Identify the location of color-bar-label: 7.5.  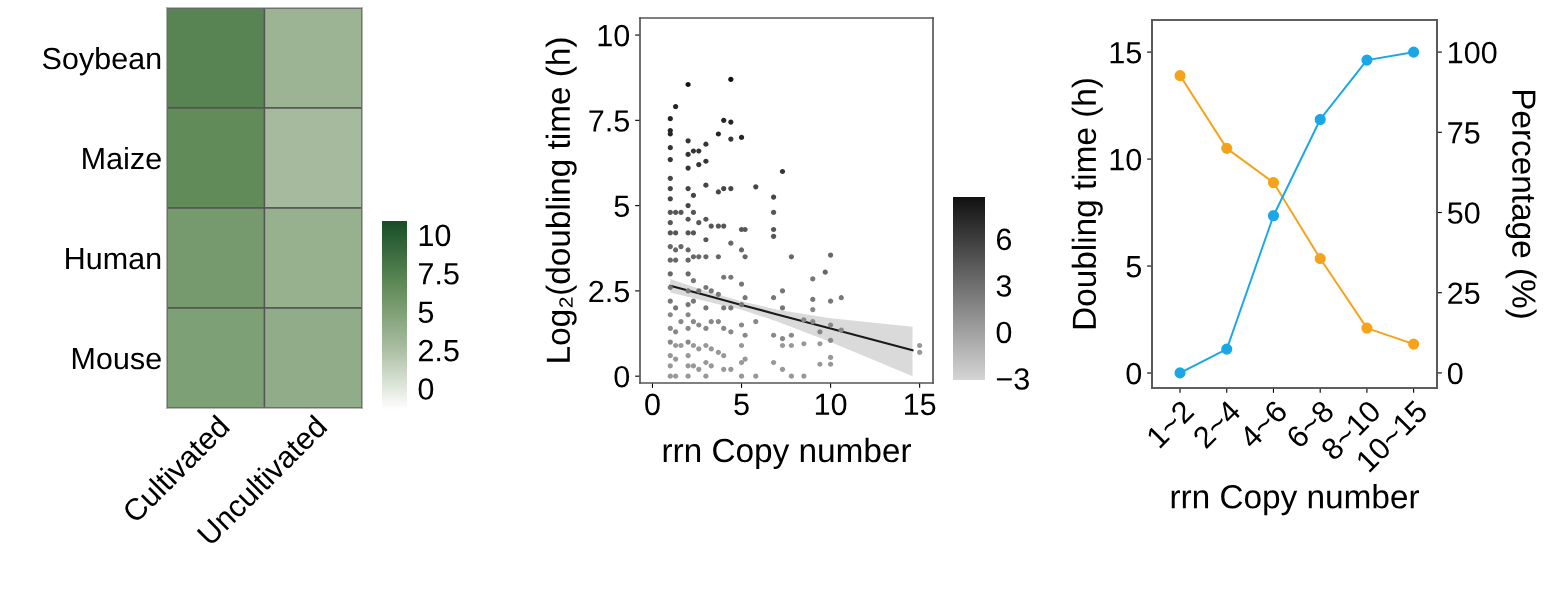
(438, 274).